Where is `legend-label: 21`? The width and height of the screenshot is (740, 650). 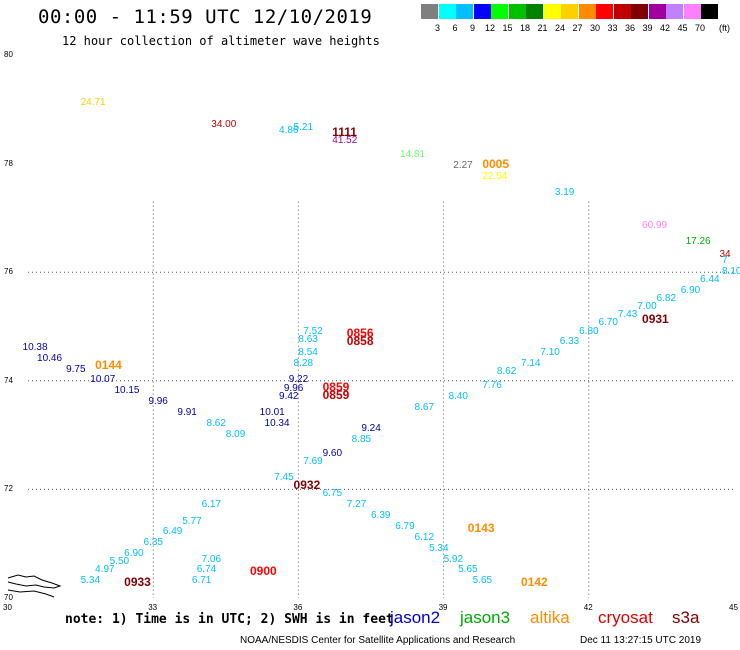 legend-label: 21 is located at coordinates (542, 28).